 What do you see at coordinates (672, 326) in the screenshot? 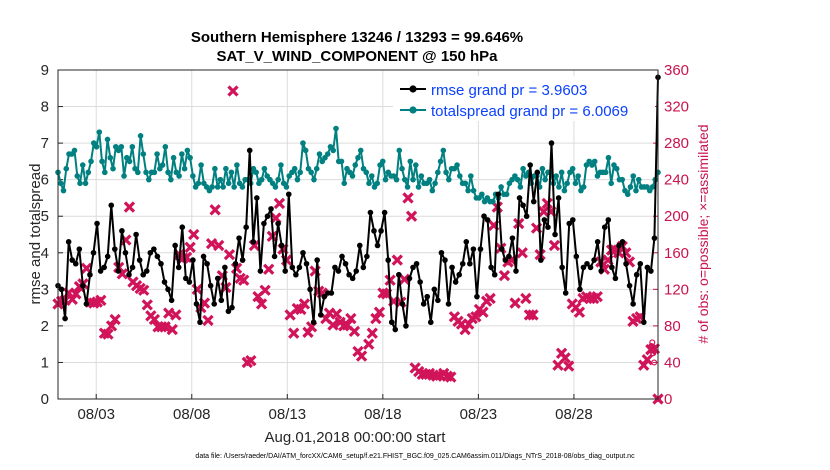
I see `y2-tick-label: 80` at bounding box center [672, 326].